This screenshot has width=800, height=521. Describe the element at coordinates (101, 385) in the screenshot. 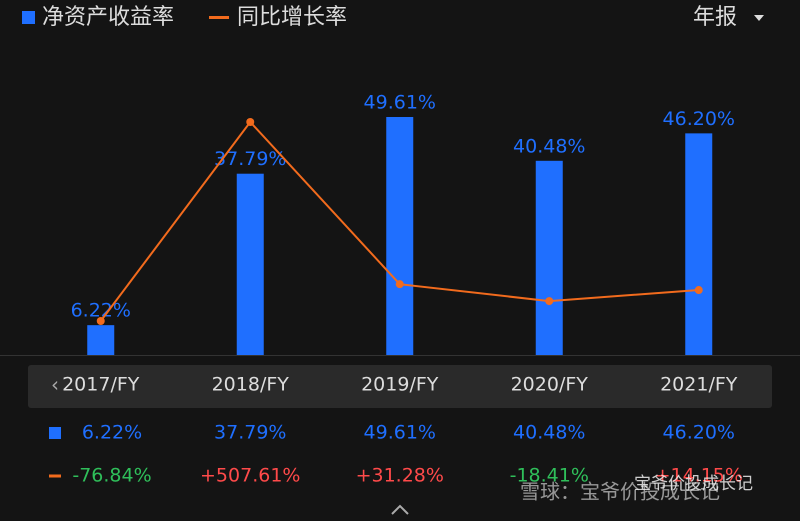

I see `x-tick-label: 2017/FY` at that location.